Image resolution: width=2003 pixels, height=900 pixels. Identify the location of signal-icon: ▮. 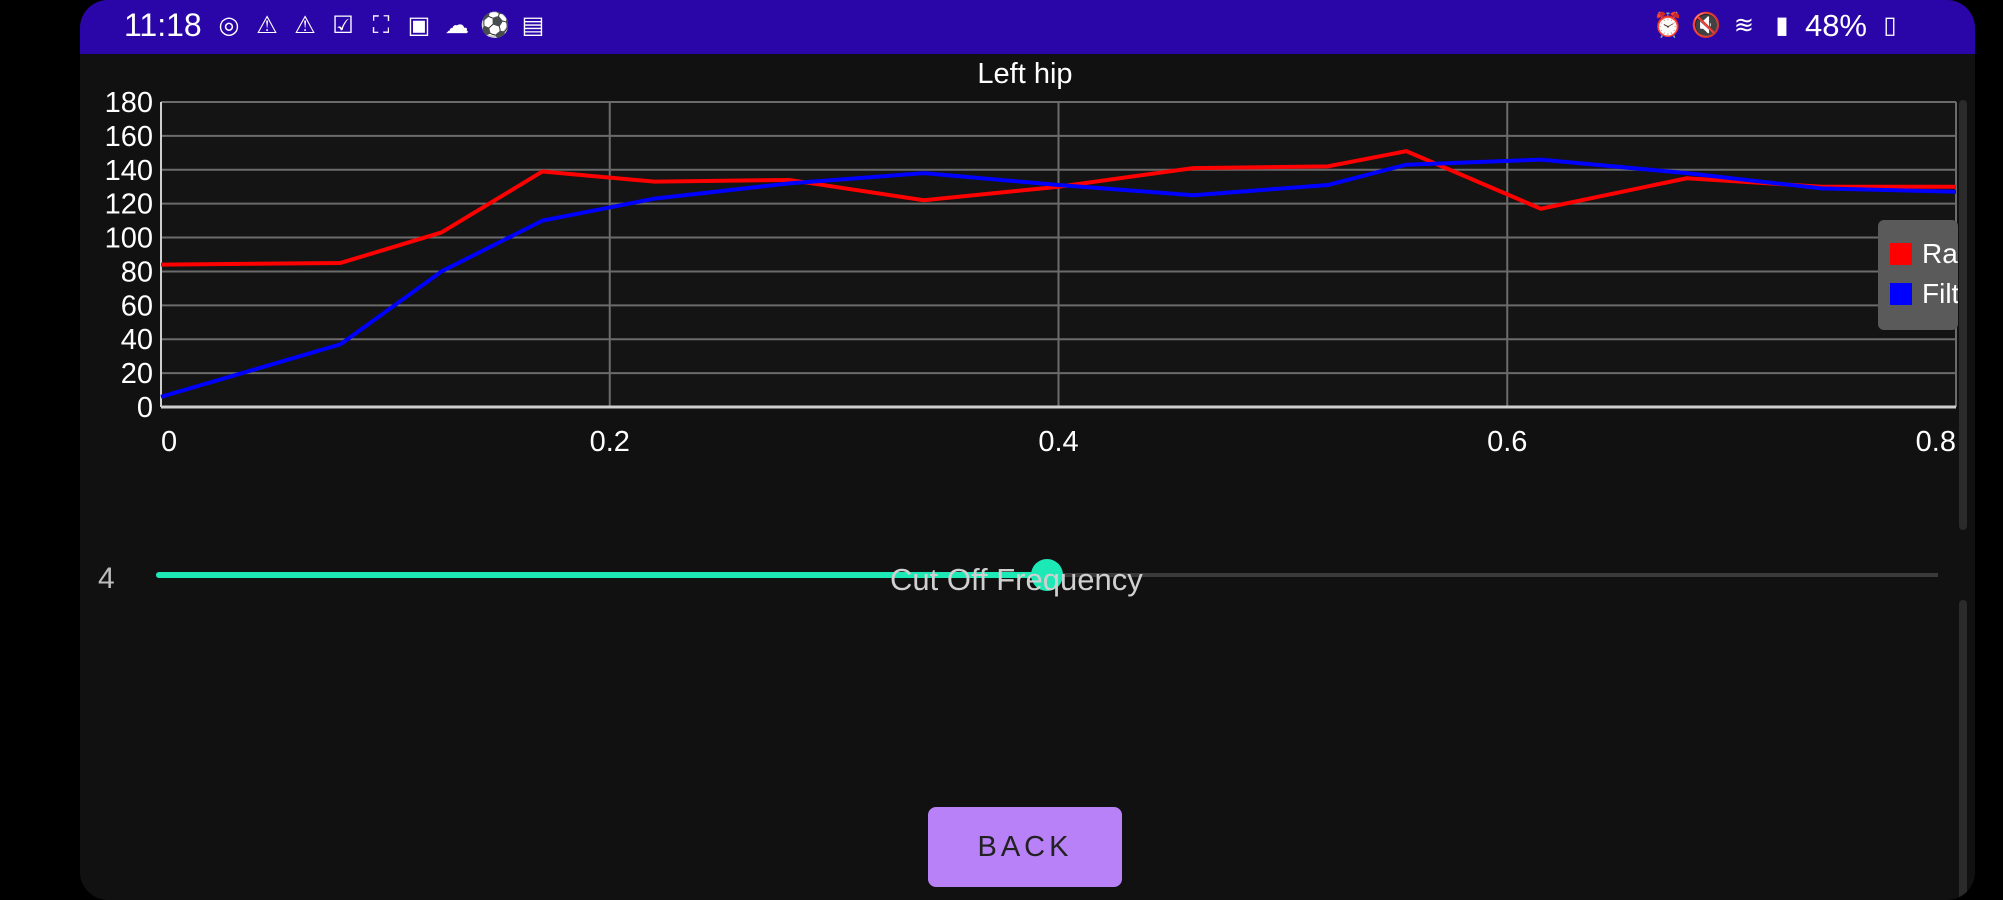
(1782, 25).